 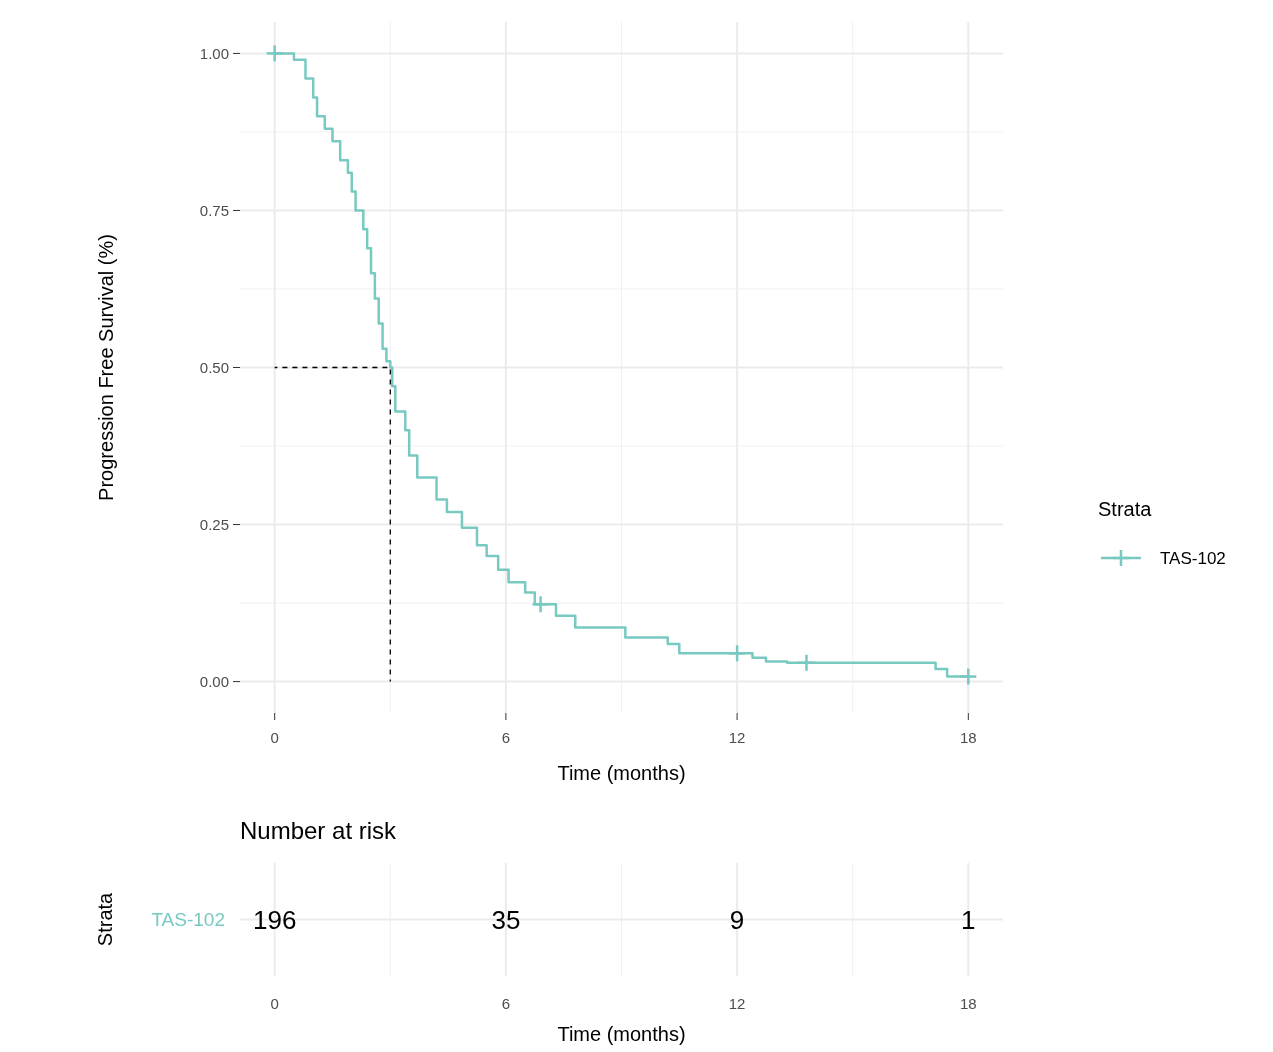 What do you see at coordinates (214, 681) in the screenshot?
I see `y-tick-label: 0.00` at bounding box center [214, 681].